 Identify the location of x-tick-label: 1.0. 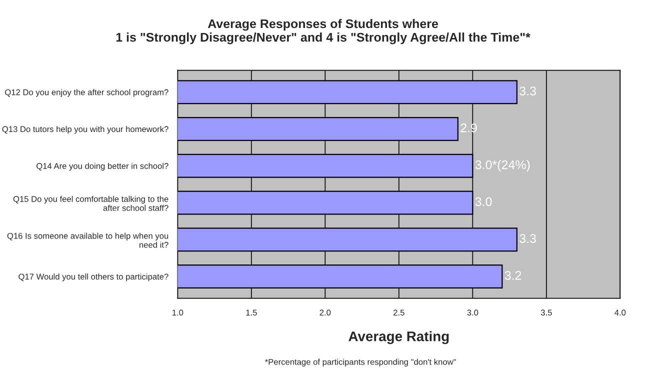
(178, 313).